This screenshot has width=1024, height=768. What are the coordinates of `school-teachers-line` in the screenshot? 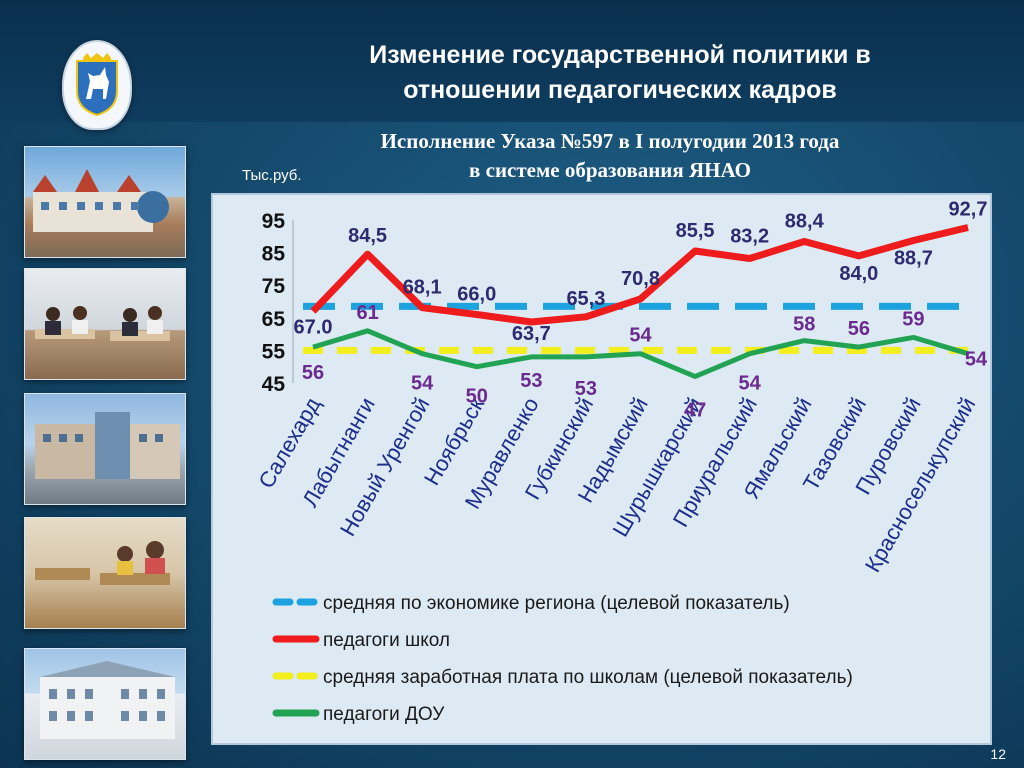 It's located at (639, 275).